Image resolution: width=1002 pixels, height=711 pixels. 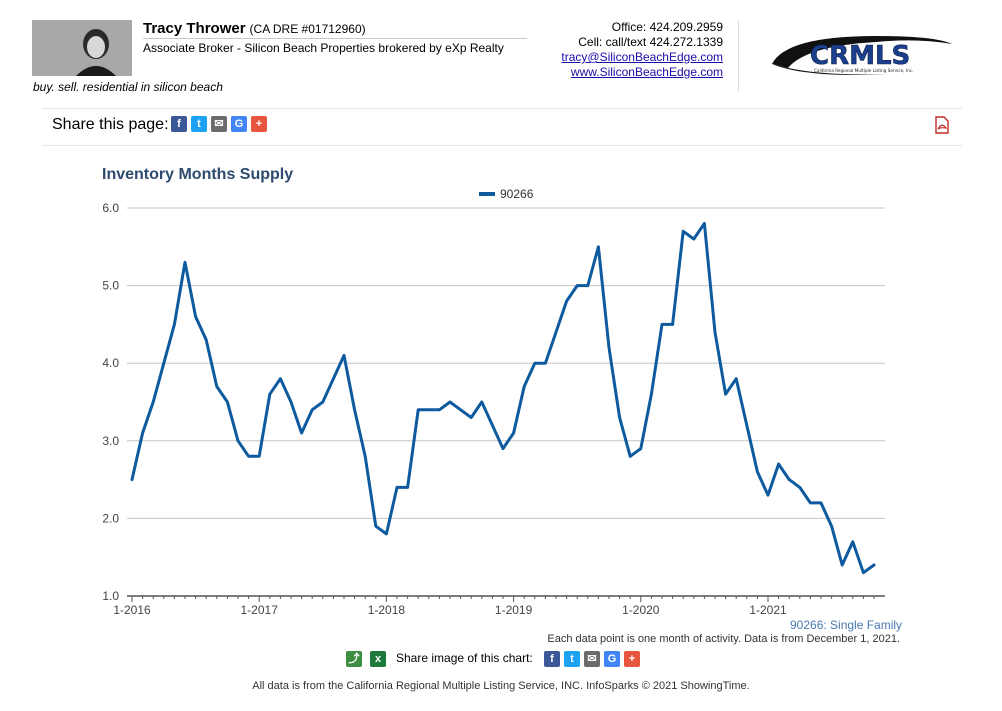 I want to click on email-link: tracy@SiliconBeachEdge.com, so click(x=642, y=57).